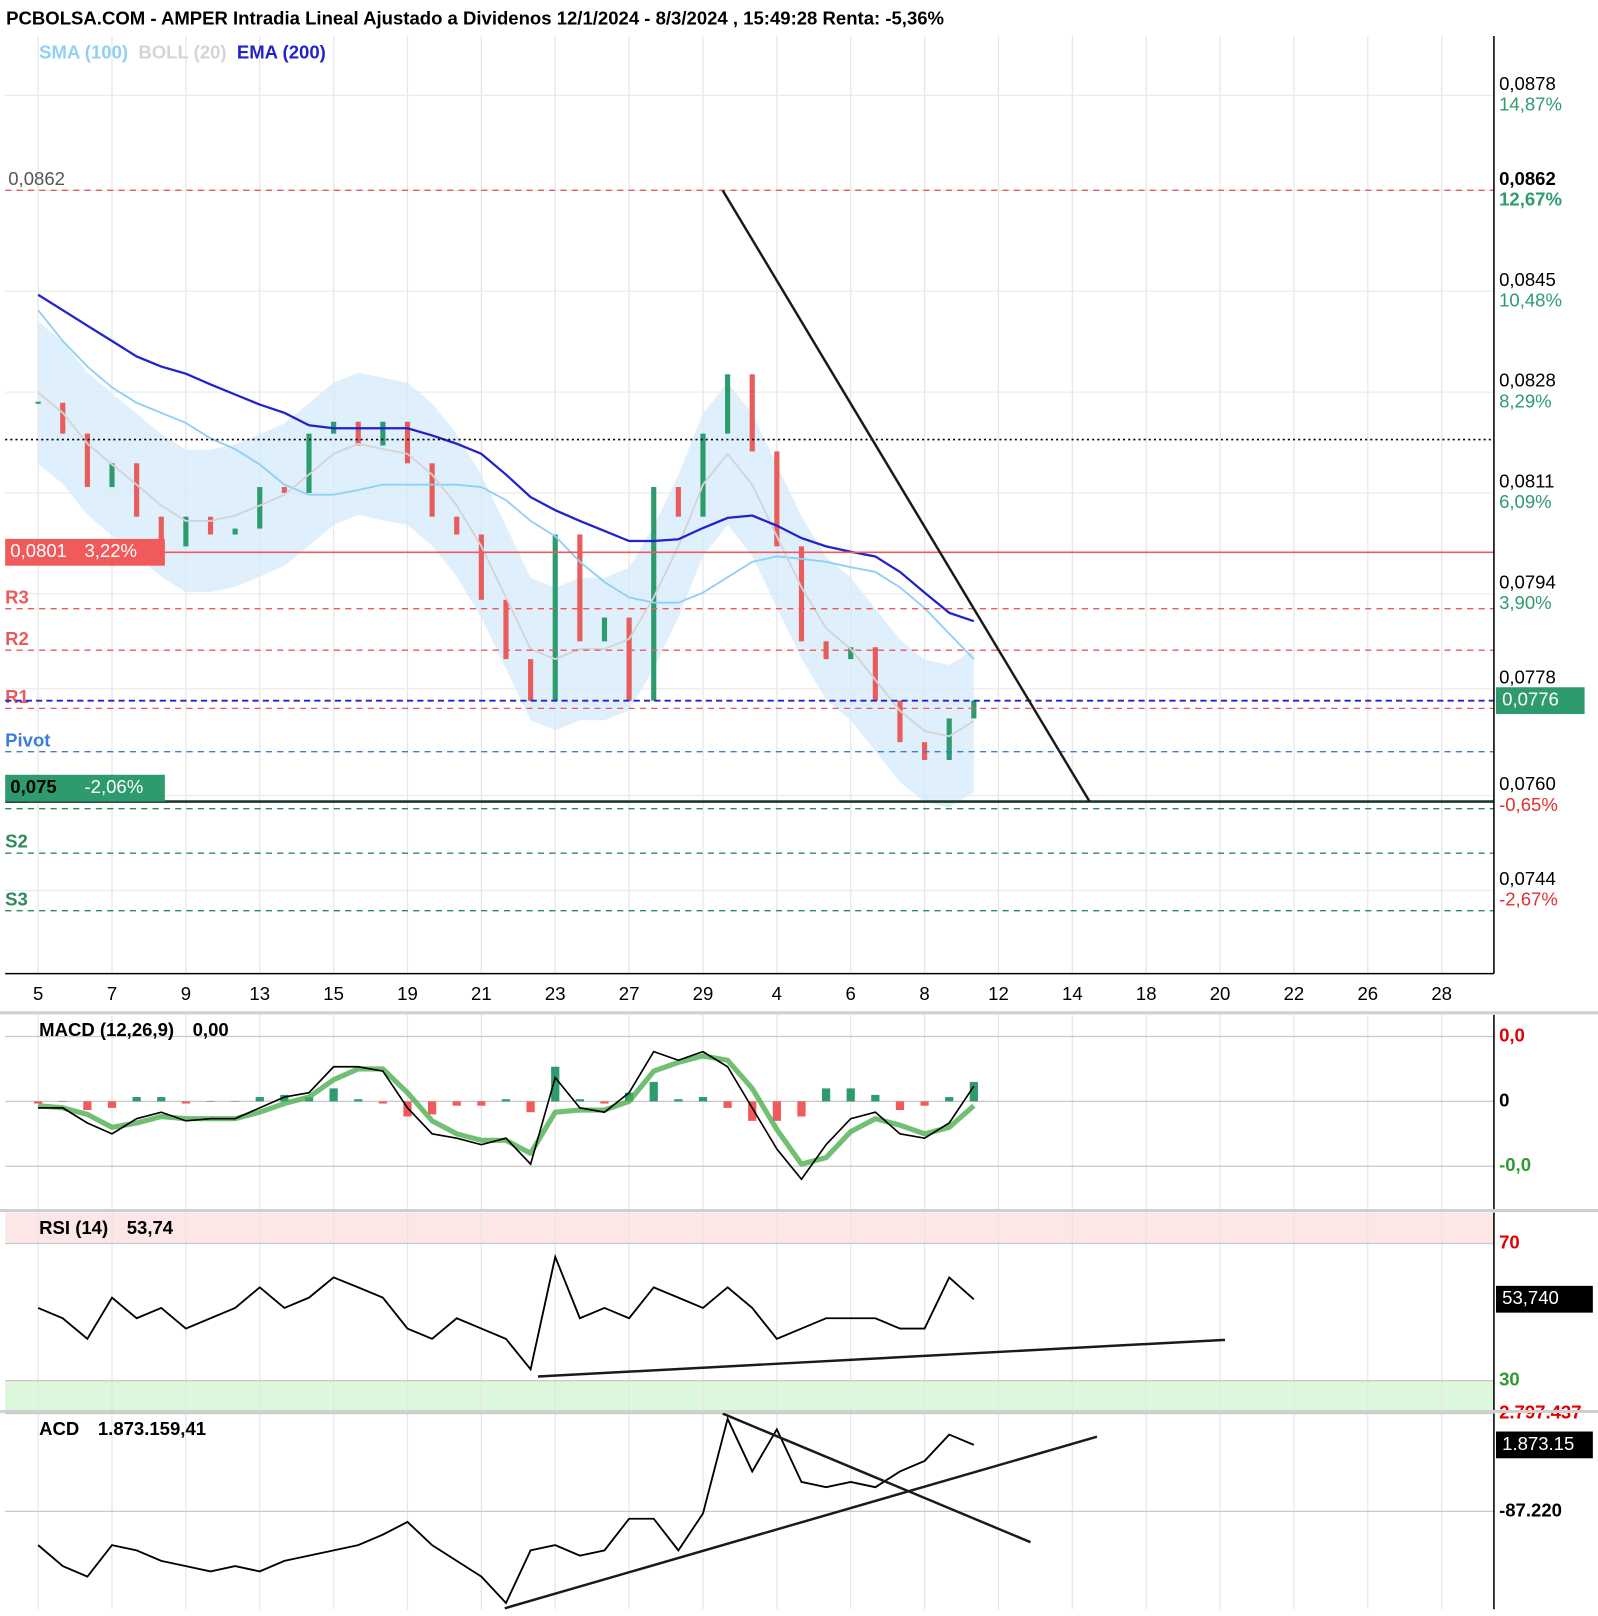 Image resolution: width=1598 pixels, height=1616 pixels. What do you see at coordinates (1530, 199) in the screenshot?
I see `y-tick-change: 12,67%` at bounding box center [1530, 199].